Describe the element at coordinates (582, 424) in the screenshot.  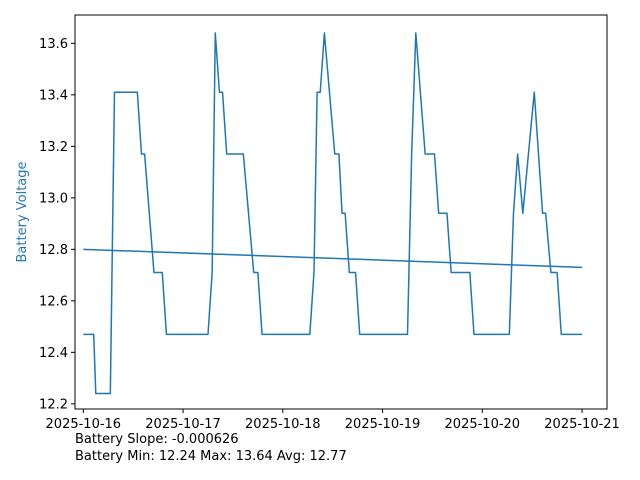
I see `x-tick-label: 2025-10-21` at that location.